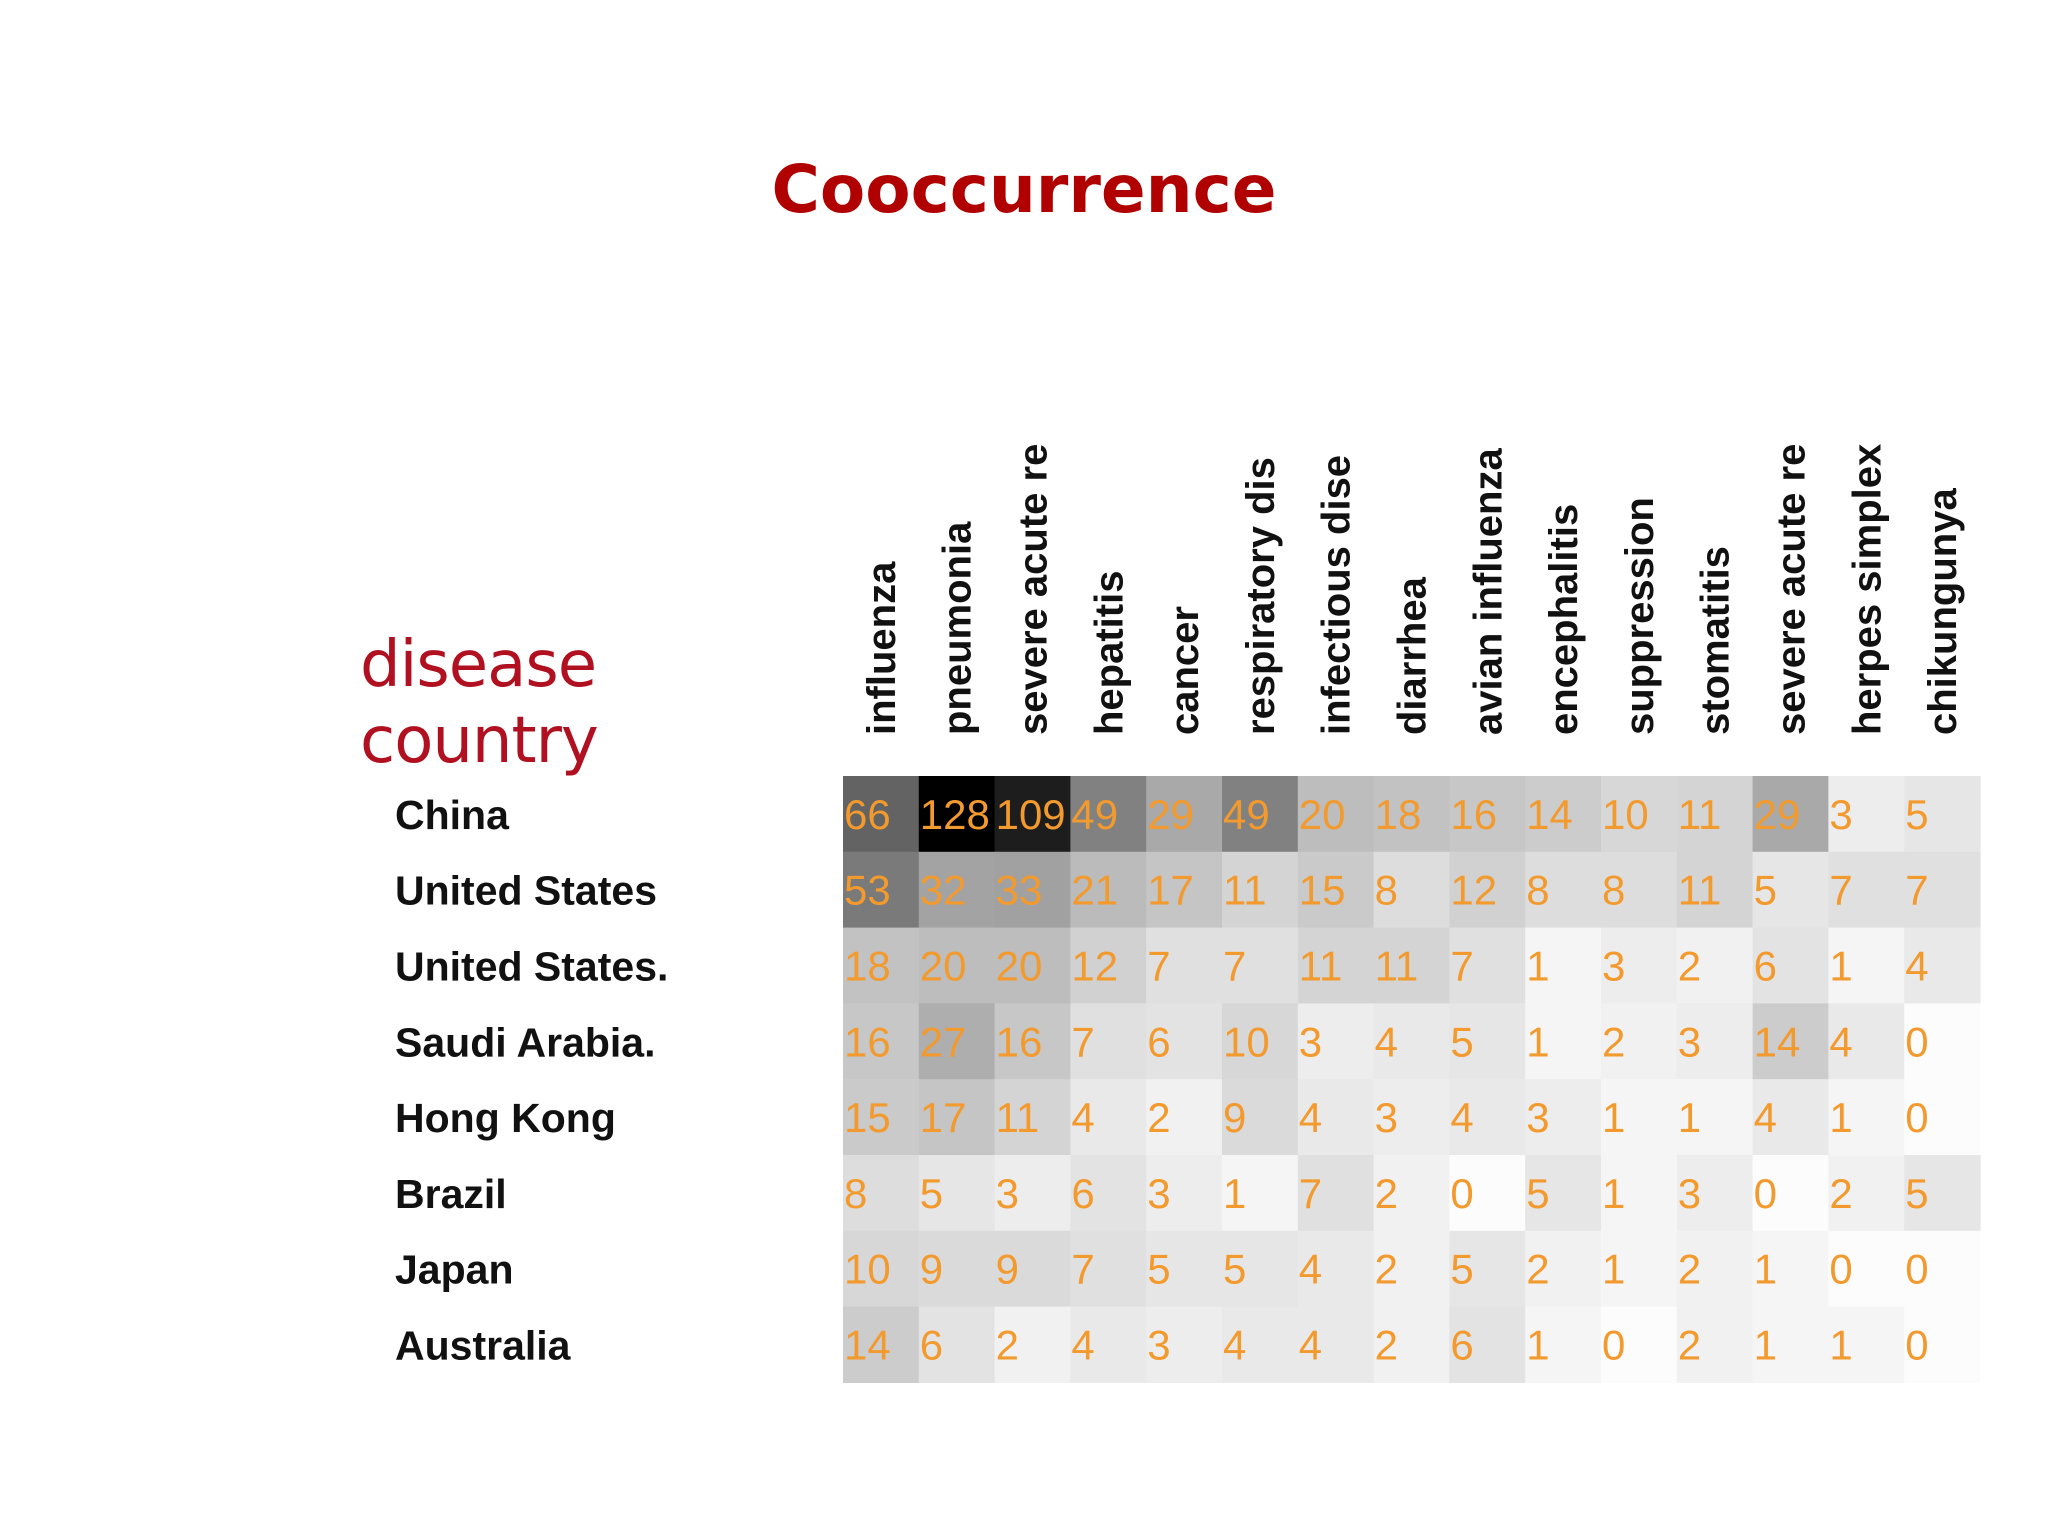 The height and width of the screenshot is (1536, 2048). What do you see at coordinates (943, 966) in the screenshot?
I see `cell-value: 20` at bounding box center [943, 966].